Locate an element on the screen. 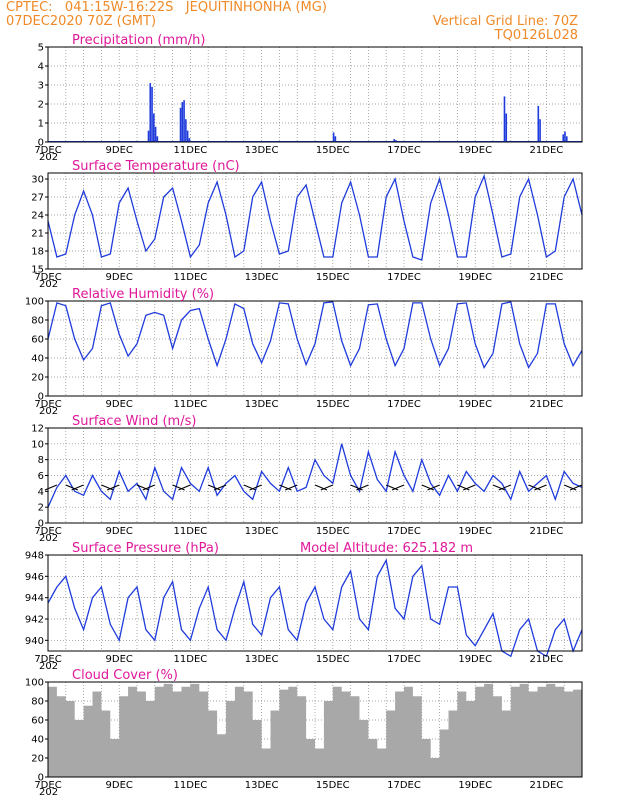  panel-5-xtick-label: 17DEC is located at coordinates (404, 659).